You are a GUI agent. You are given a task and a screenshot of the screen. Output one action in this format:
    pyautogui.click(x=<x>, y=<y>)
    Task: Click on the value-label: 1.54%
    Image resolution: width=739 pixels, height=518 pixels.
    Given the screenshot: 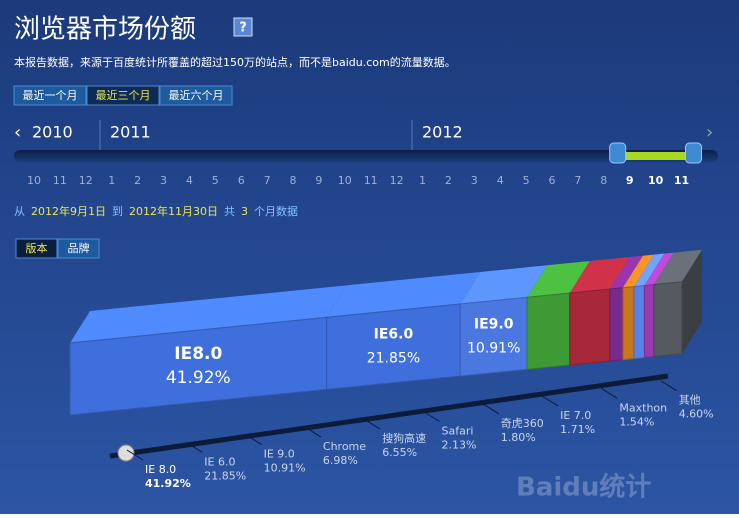 What is the action you would take?
    pyautogui.click(x=636, y=421)
    